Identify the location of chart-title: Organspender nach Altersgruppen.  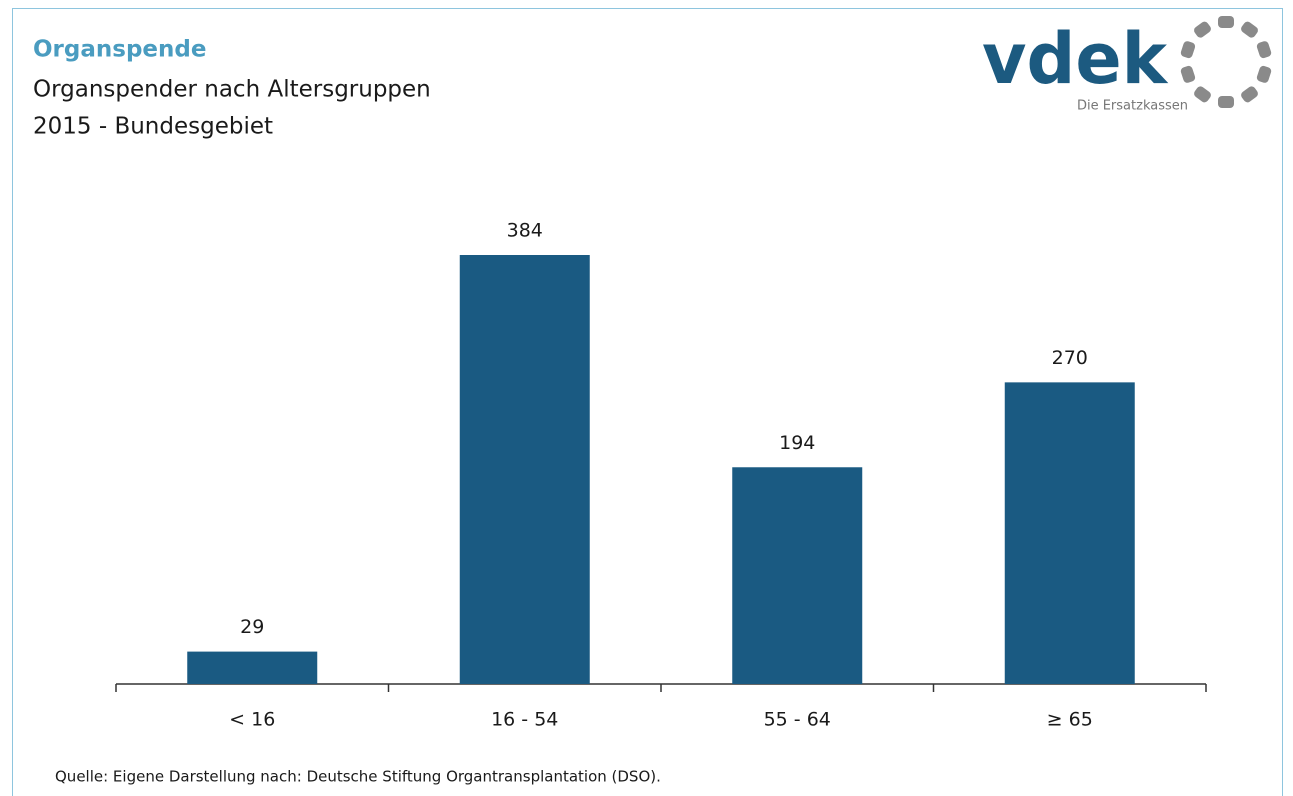
(232, 90).